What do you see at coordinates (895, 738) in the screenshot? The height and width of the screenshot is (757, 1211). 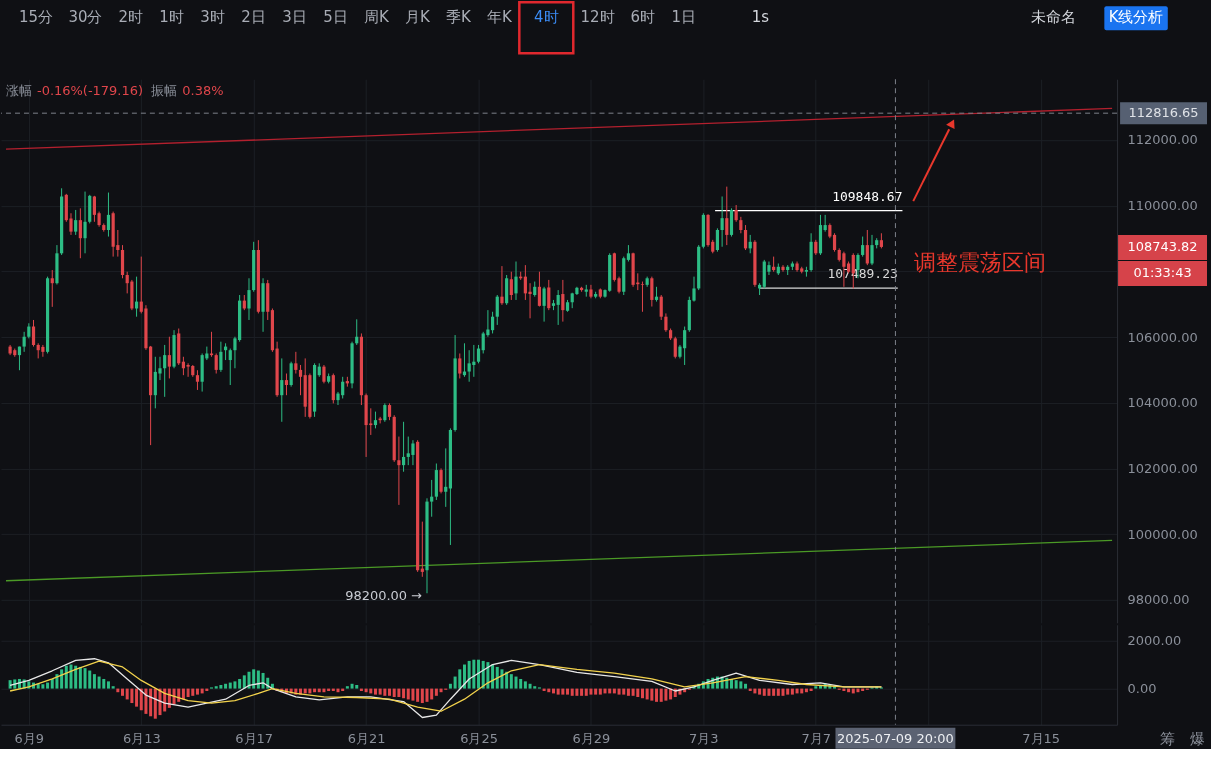 I see `ref-line-label: 2025-07-09 20:00` at bounding box center [895, 738].